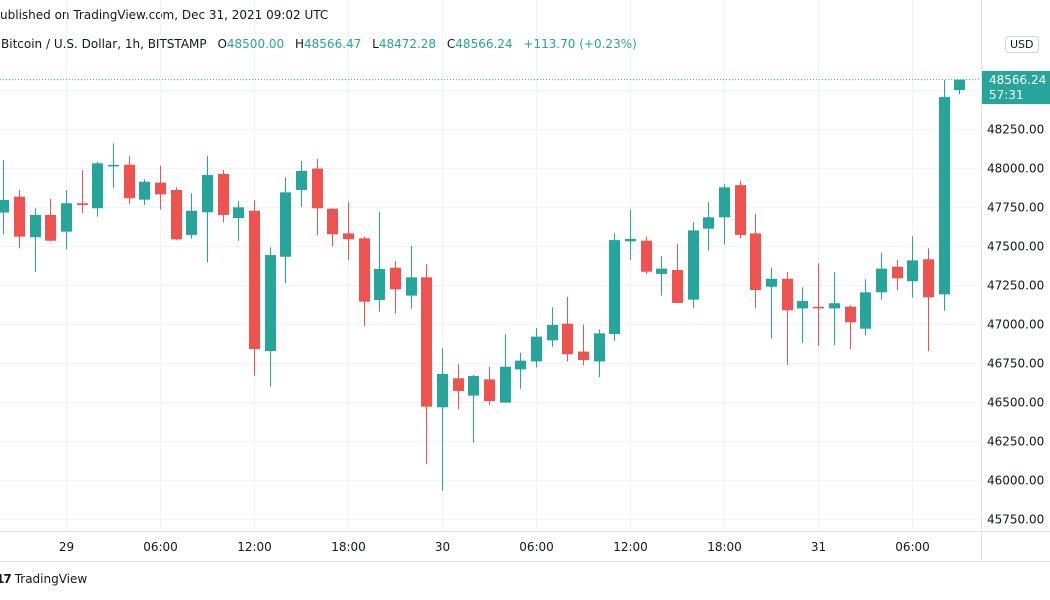 The image size is (1050, 600). Describe the element at coordinates (442, 547) in the screenshot. I see `time-tick-label: 30` at that location.